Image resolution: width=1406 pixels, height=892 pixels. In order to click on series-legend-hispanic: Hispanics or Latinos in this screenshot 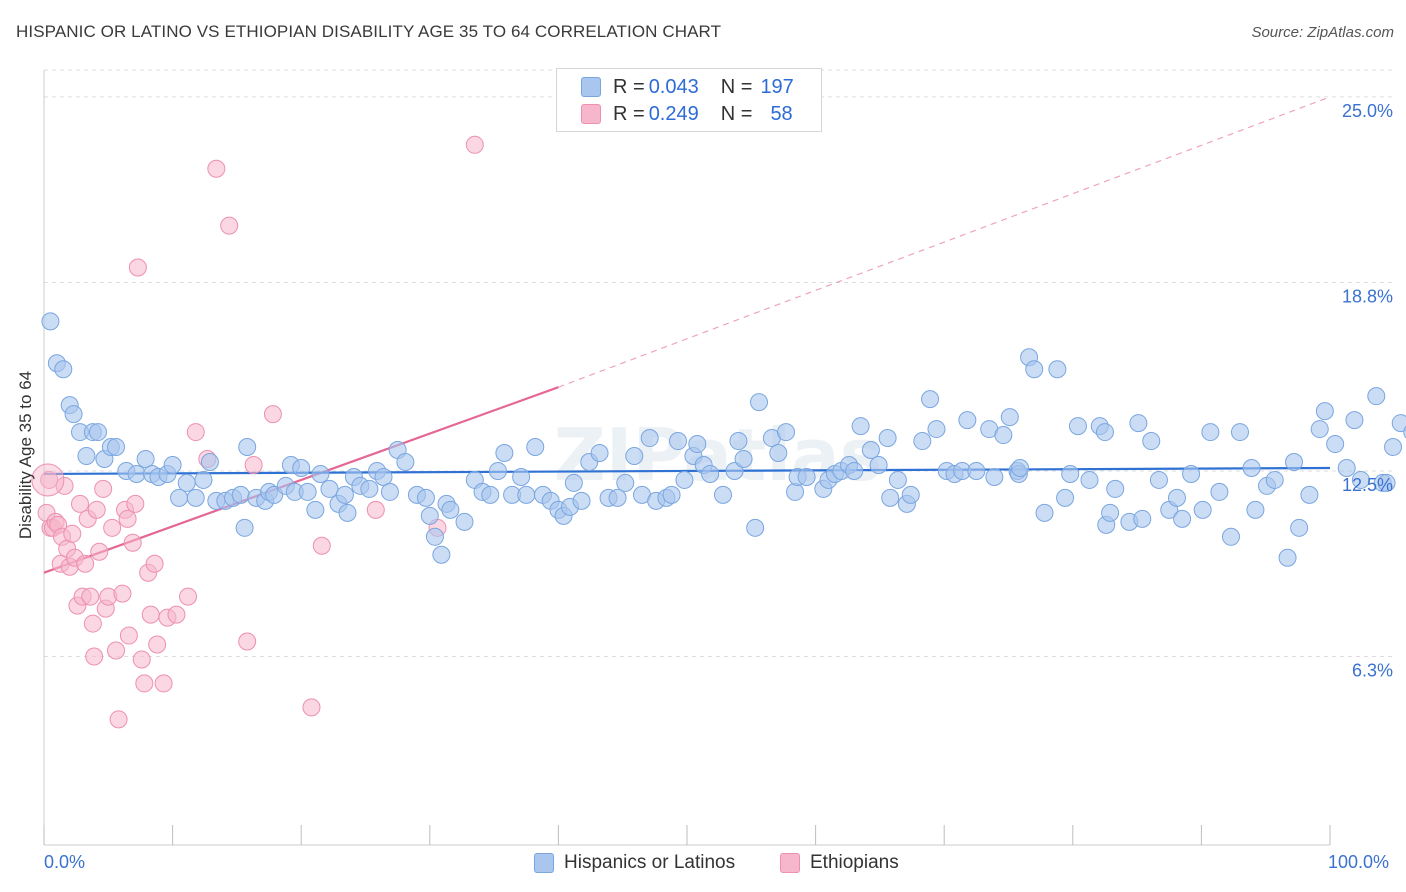, I will do `click(634, 863)`.